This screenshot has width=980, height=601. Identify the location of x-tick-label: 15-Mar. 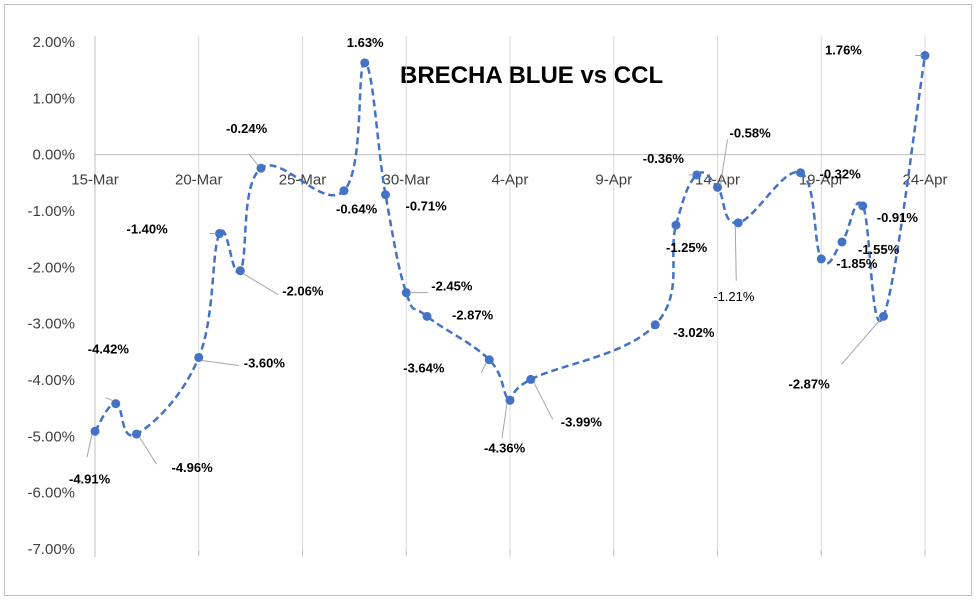
(95, 180).